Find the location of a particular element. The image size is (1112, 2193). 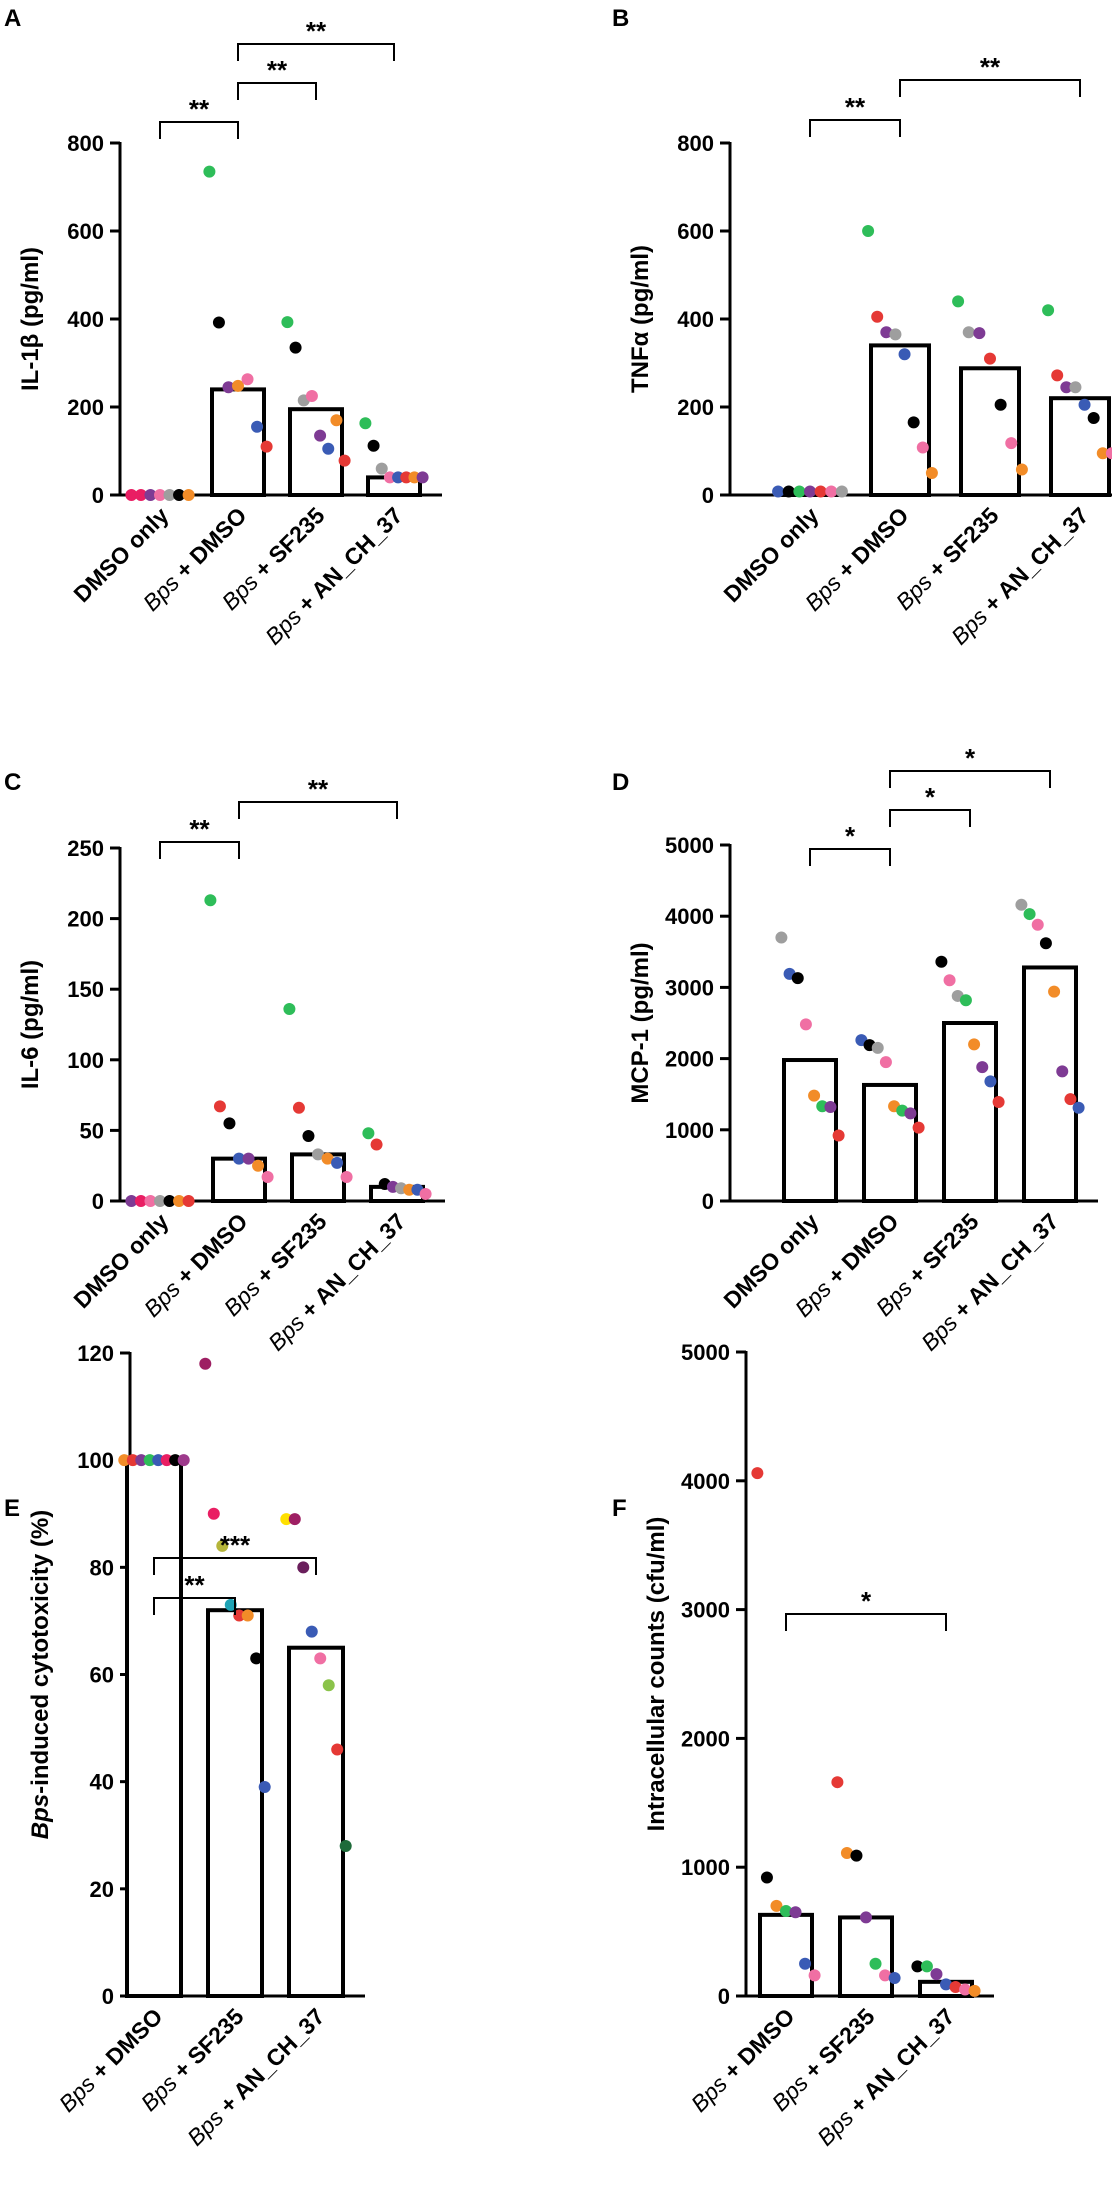

y-tick-label: 40 is located at coordinates (102, 1782).